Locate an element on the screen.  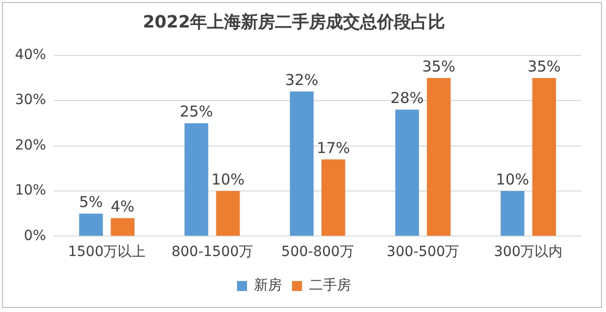
y-tick-label: 0% is located at coordinates (35, 236).